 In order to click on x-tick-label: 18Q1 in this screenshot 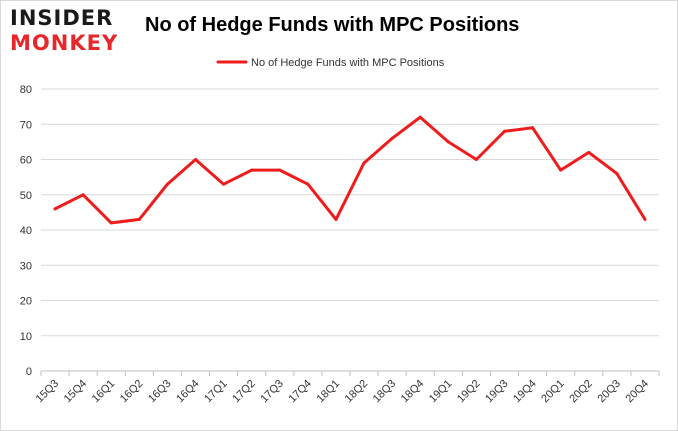, I will do `click(329, 392)`.